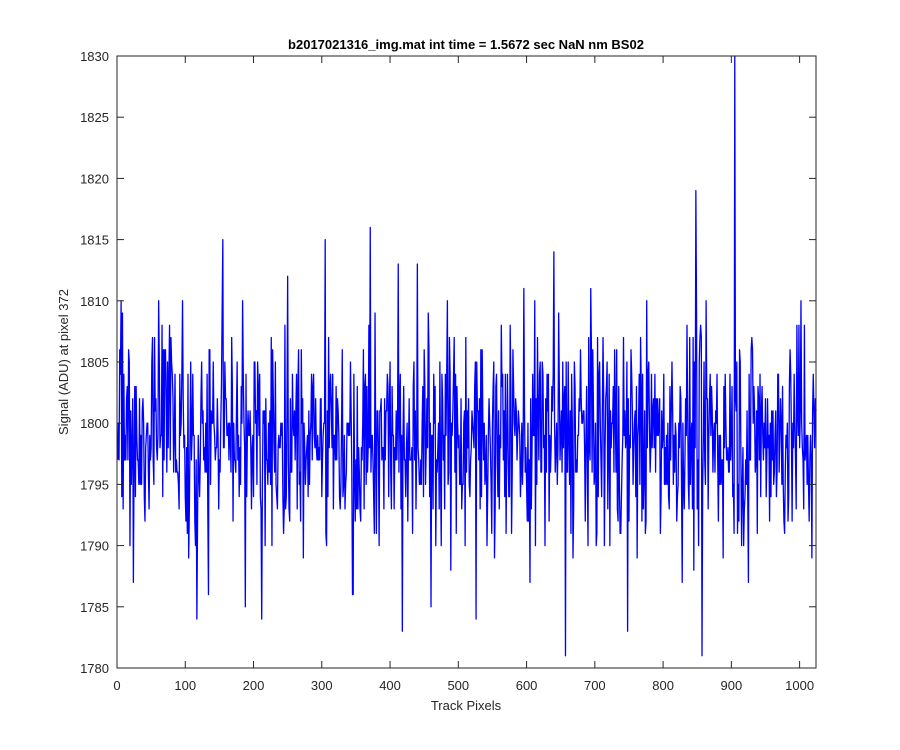 The image size is (900, 750). Describe the element at coordinates (663, 685) in the screenshot. I see `x-tick-label: 800` at that location.